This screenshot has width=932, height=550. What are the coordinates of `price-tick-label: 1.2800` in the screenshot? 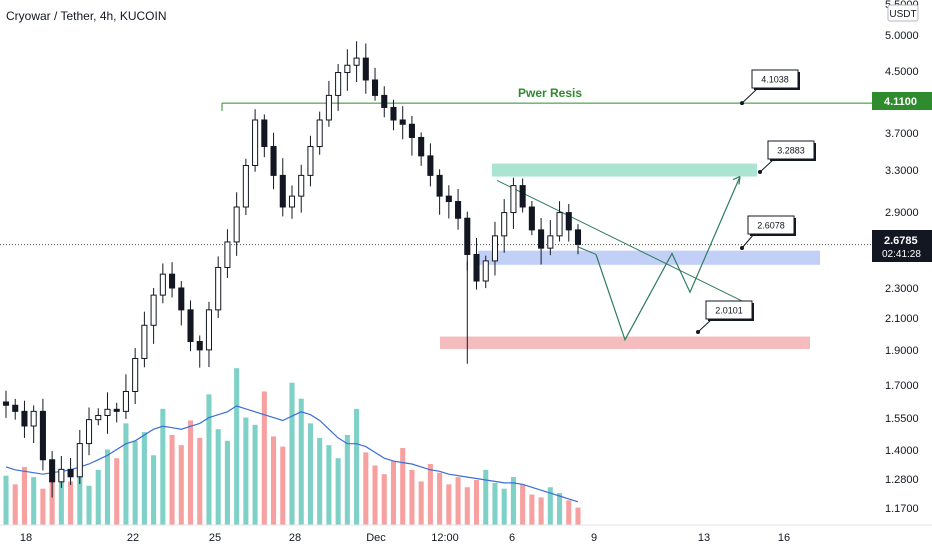 It's located at (902, 480).